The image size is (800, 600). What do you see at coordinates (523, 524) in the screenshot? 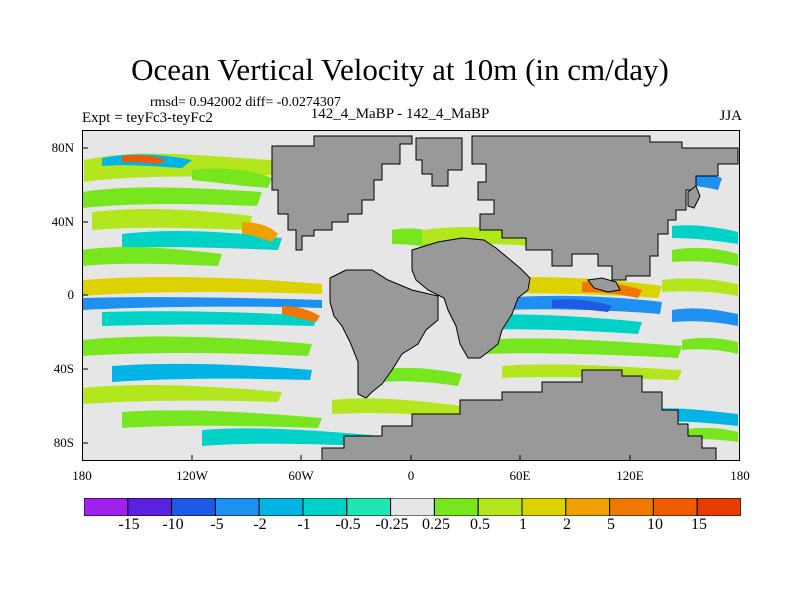
I see `colorbar-label: 1` at bounding box center [523, 524].